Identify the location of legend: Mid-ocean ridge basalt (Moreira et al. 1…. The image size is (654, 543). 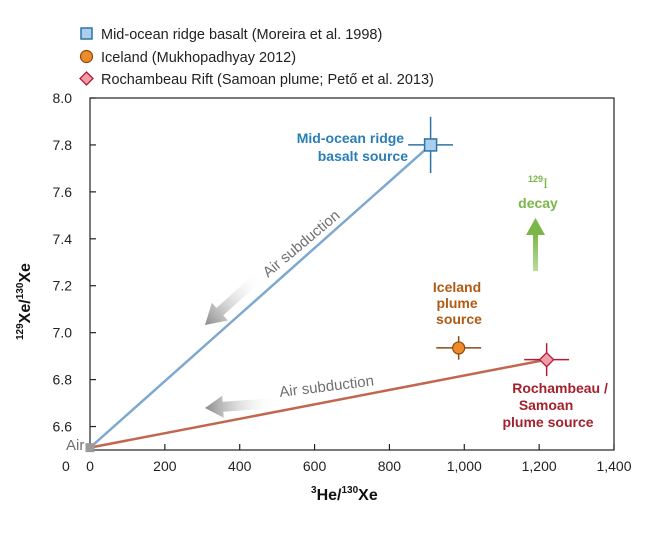
(256, 57).